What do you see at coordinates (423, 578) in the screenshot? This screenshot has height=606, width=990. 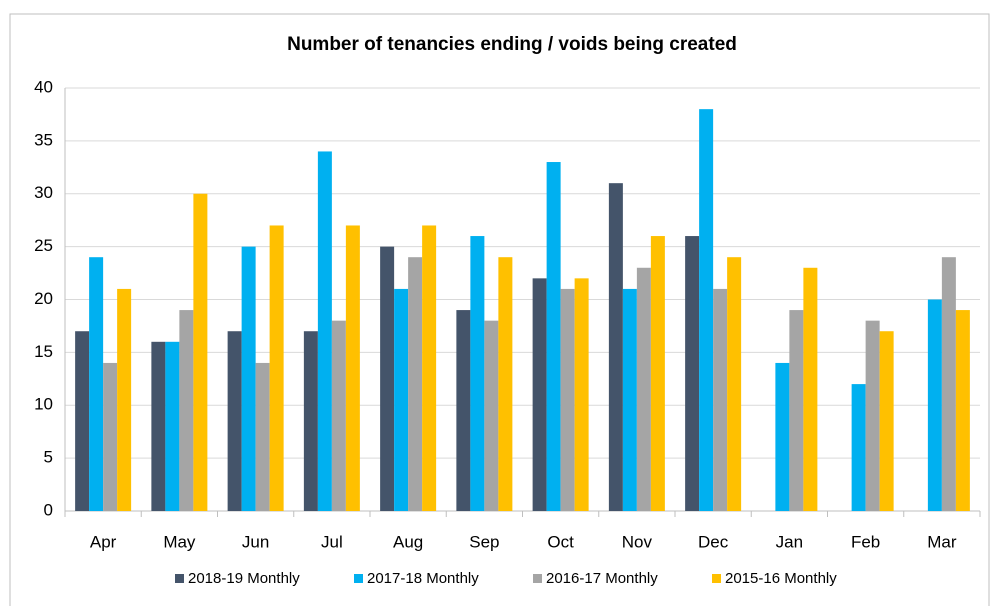 I see `legend-label: 2017-18 Monthly` at bounding box center [423, 578].